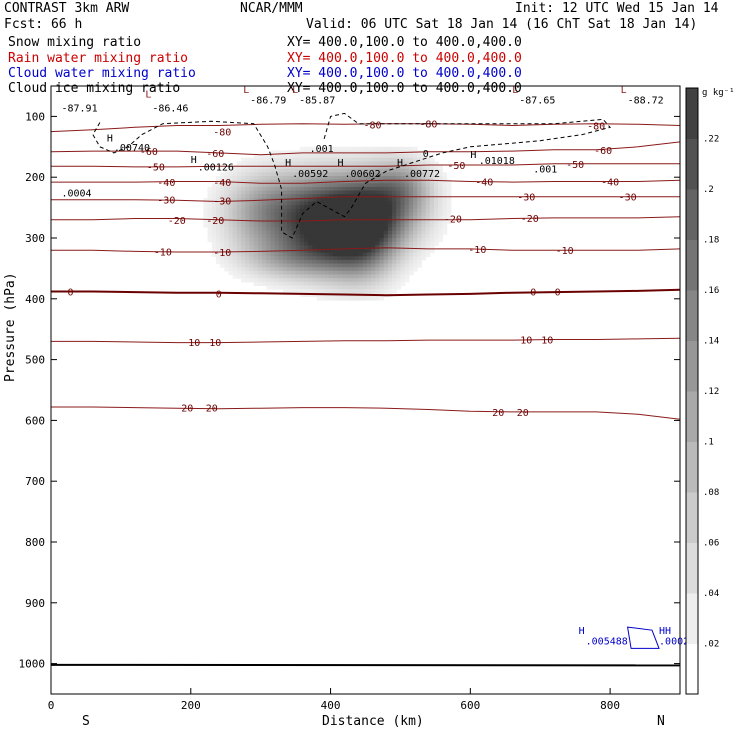 This screenshot has width=740, height=740. Describe the element at coordinates (692, 391) in the screenshot. I see `colorbar-frame` at that location.